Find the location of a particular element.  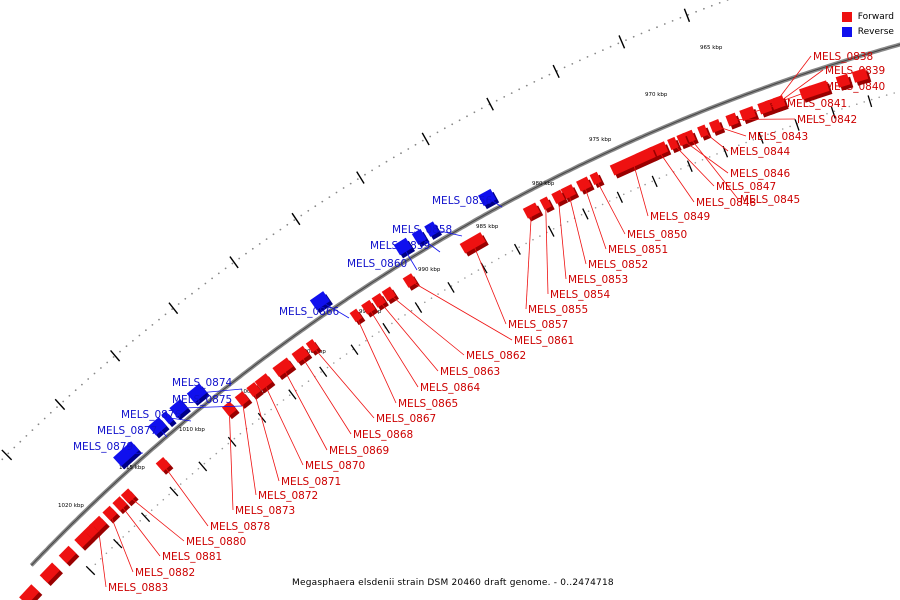

forward-gene-label: MELS_0882 is located at coordinates (165, 573).